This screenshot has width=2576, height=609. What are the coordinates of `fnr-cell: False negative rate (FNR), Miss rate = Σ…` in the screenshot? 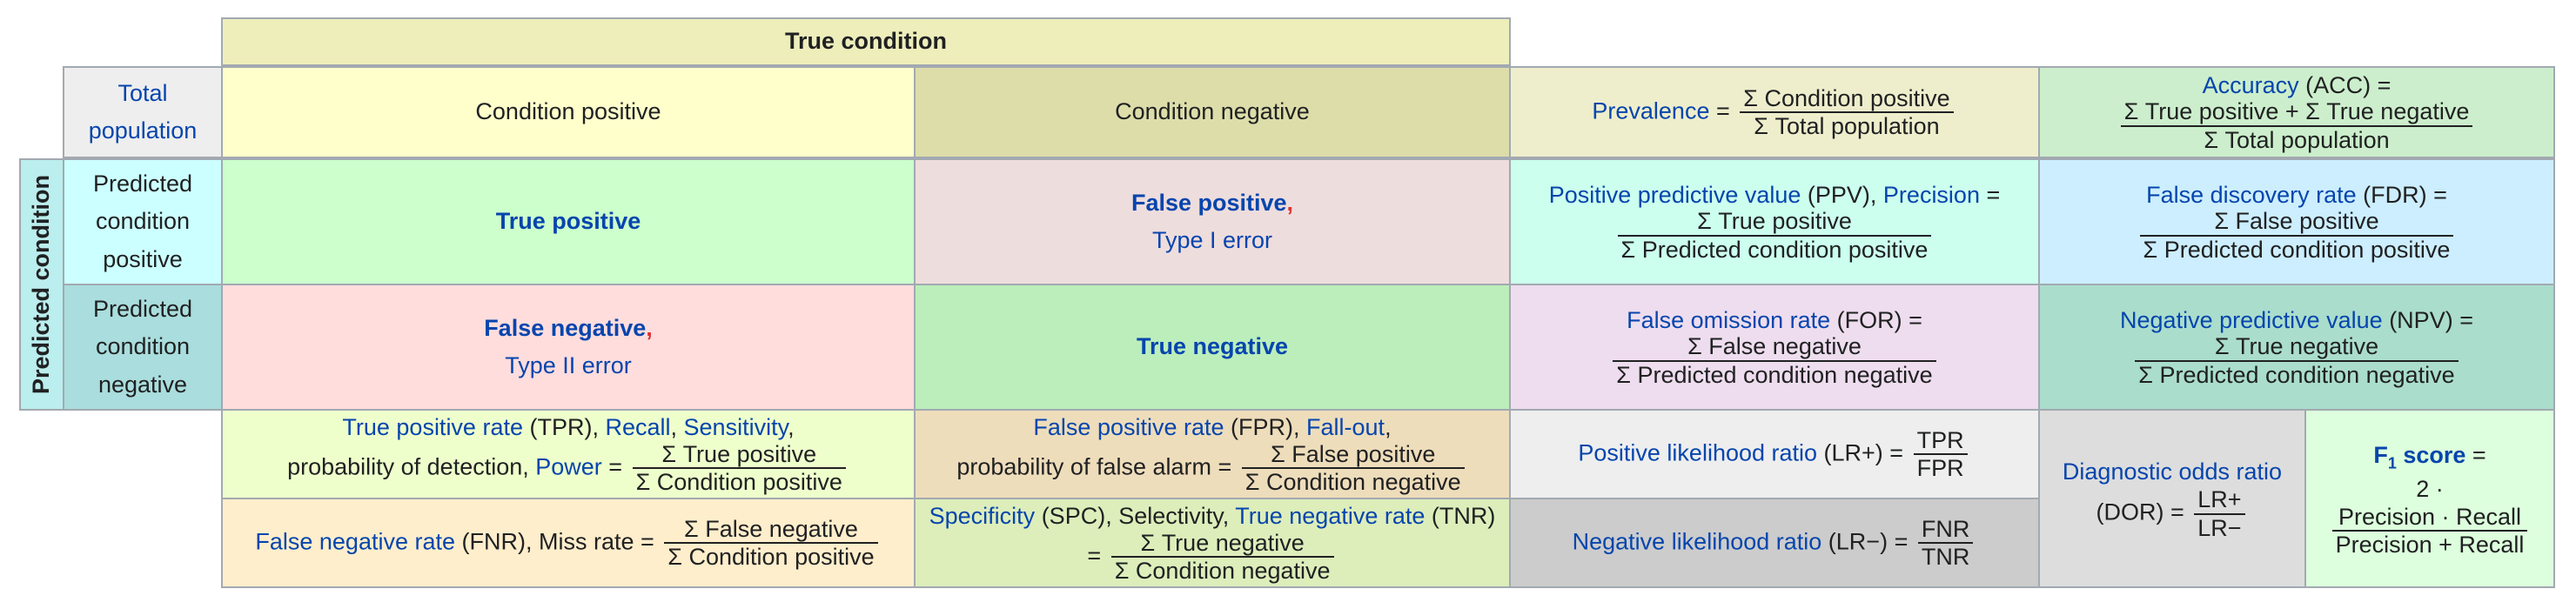 It's located at (569, 543).